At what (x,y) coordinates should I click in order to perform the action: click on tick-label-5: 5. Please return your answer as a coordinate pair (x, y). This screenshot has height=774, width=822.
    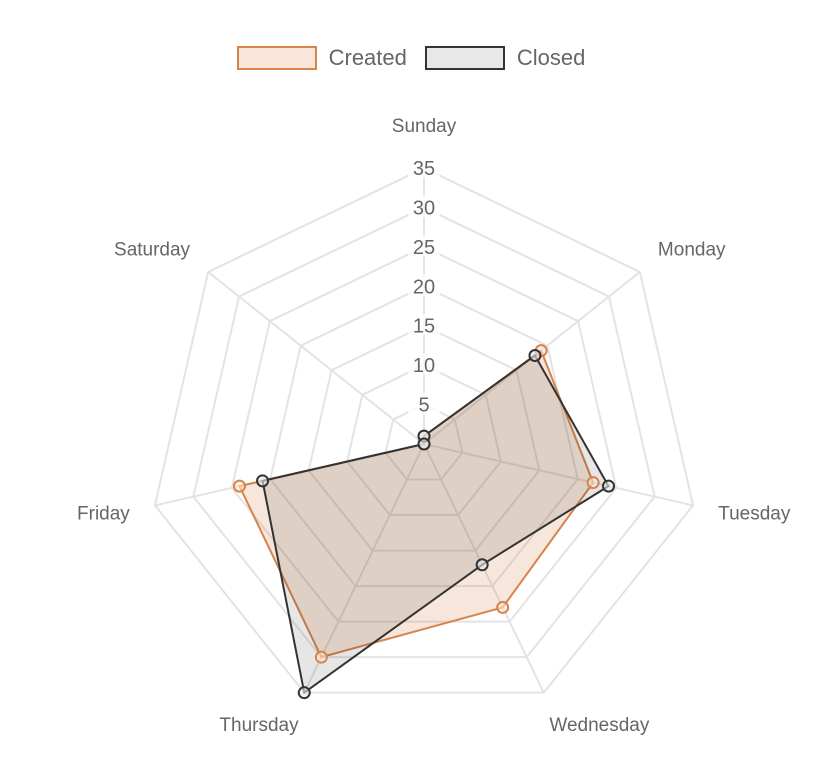
    Looking at the image, I should click on (423, 406).